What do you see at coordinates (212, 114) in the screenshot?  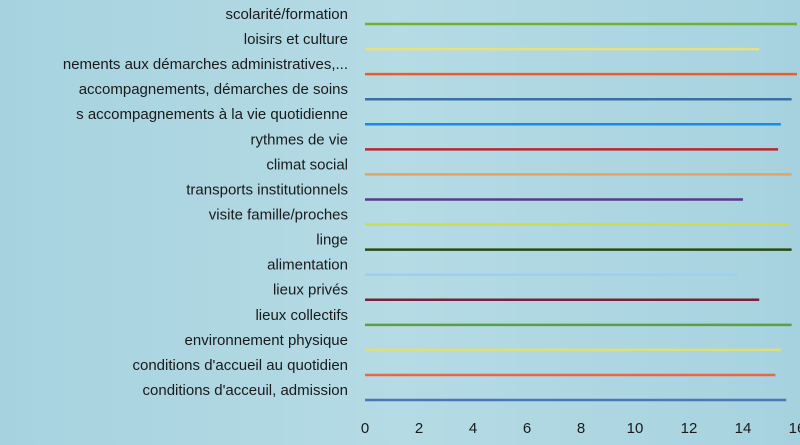 I see `y-tick-label: s accompagnements à la vie quotidienne` at bounding box center [212, 114].